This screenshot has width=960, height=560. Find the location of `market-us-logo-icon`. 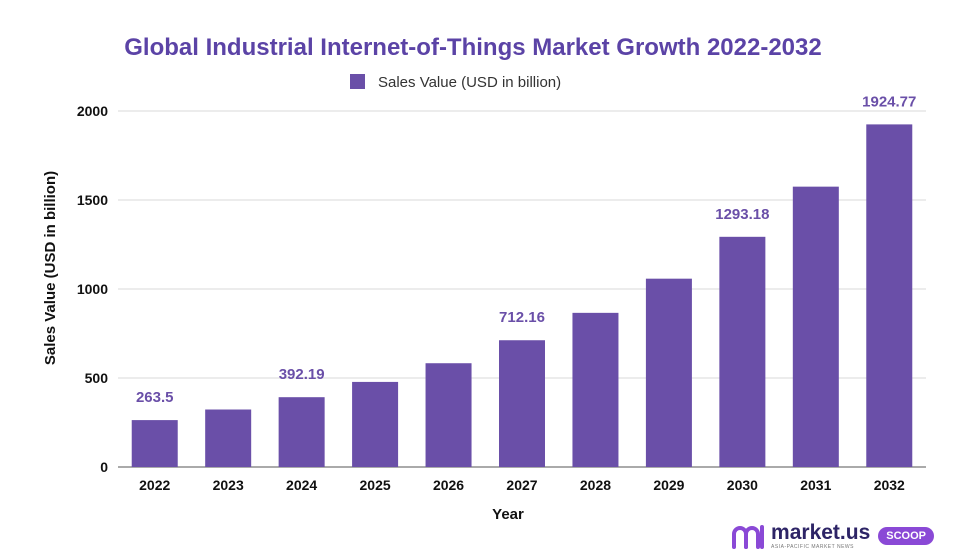

market-us-logo-icon is located at coordinates (748, 537).